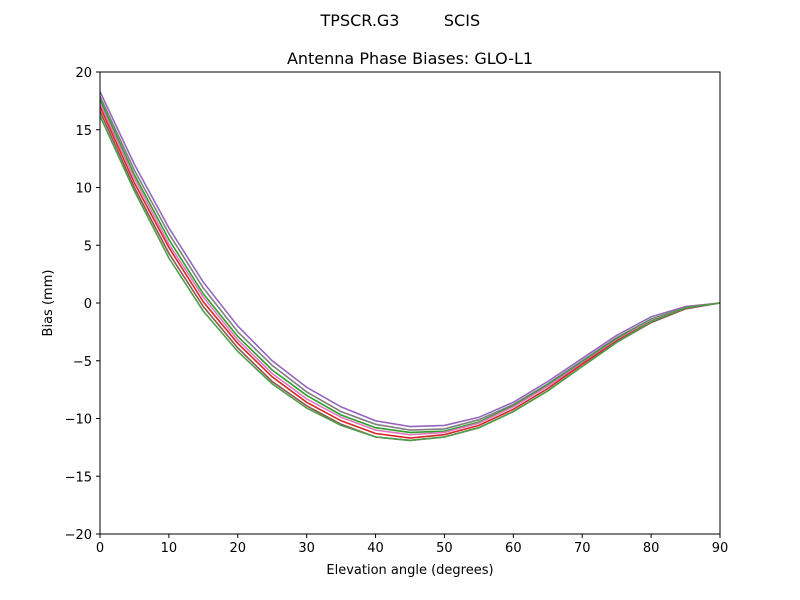 This screenshot has width=800, height=600. What do you see at coordinates (88, 246) in the screenshot?
I see `y-tick-label: 5` at bounding box center [88, 246].